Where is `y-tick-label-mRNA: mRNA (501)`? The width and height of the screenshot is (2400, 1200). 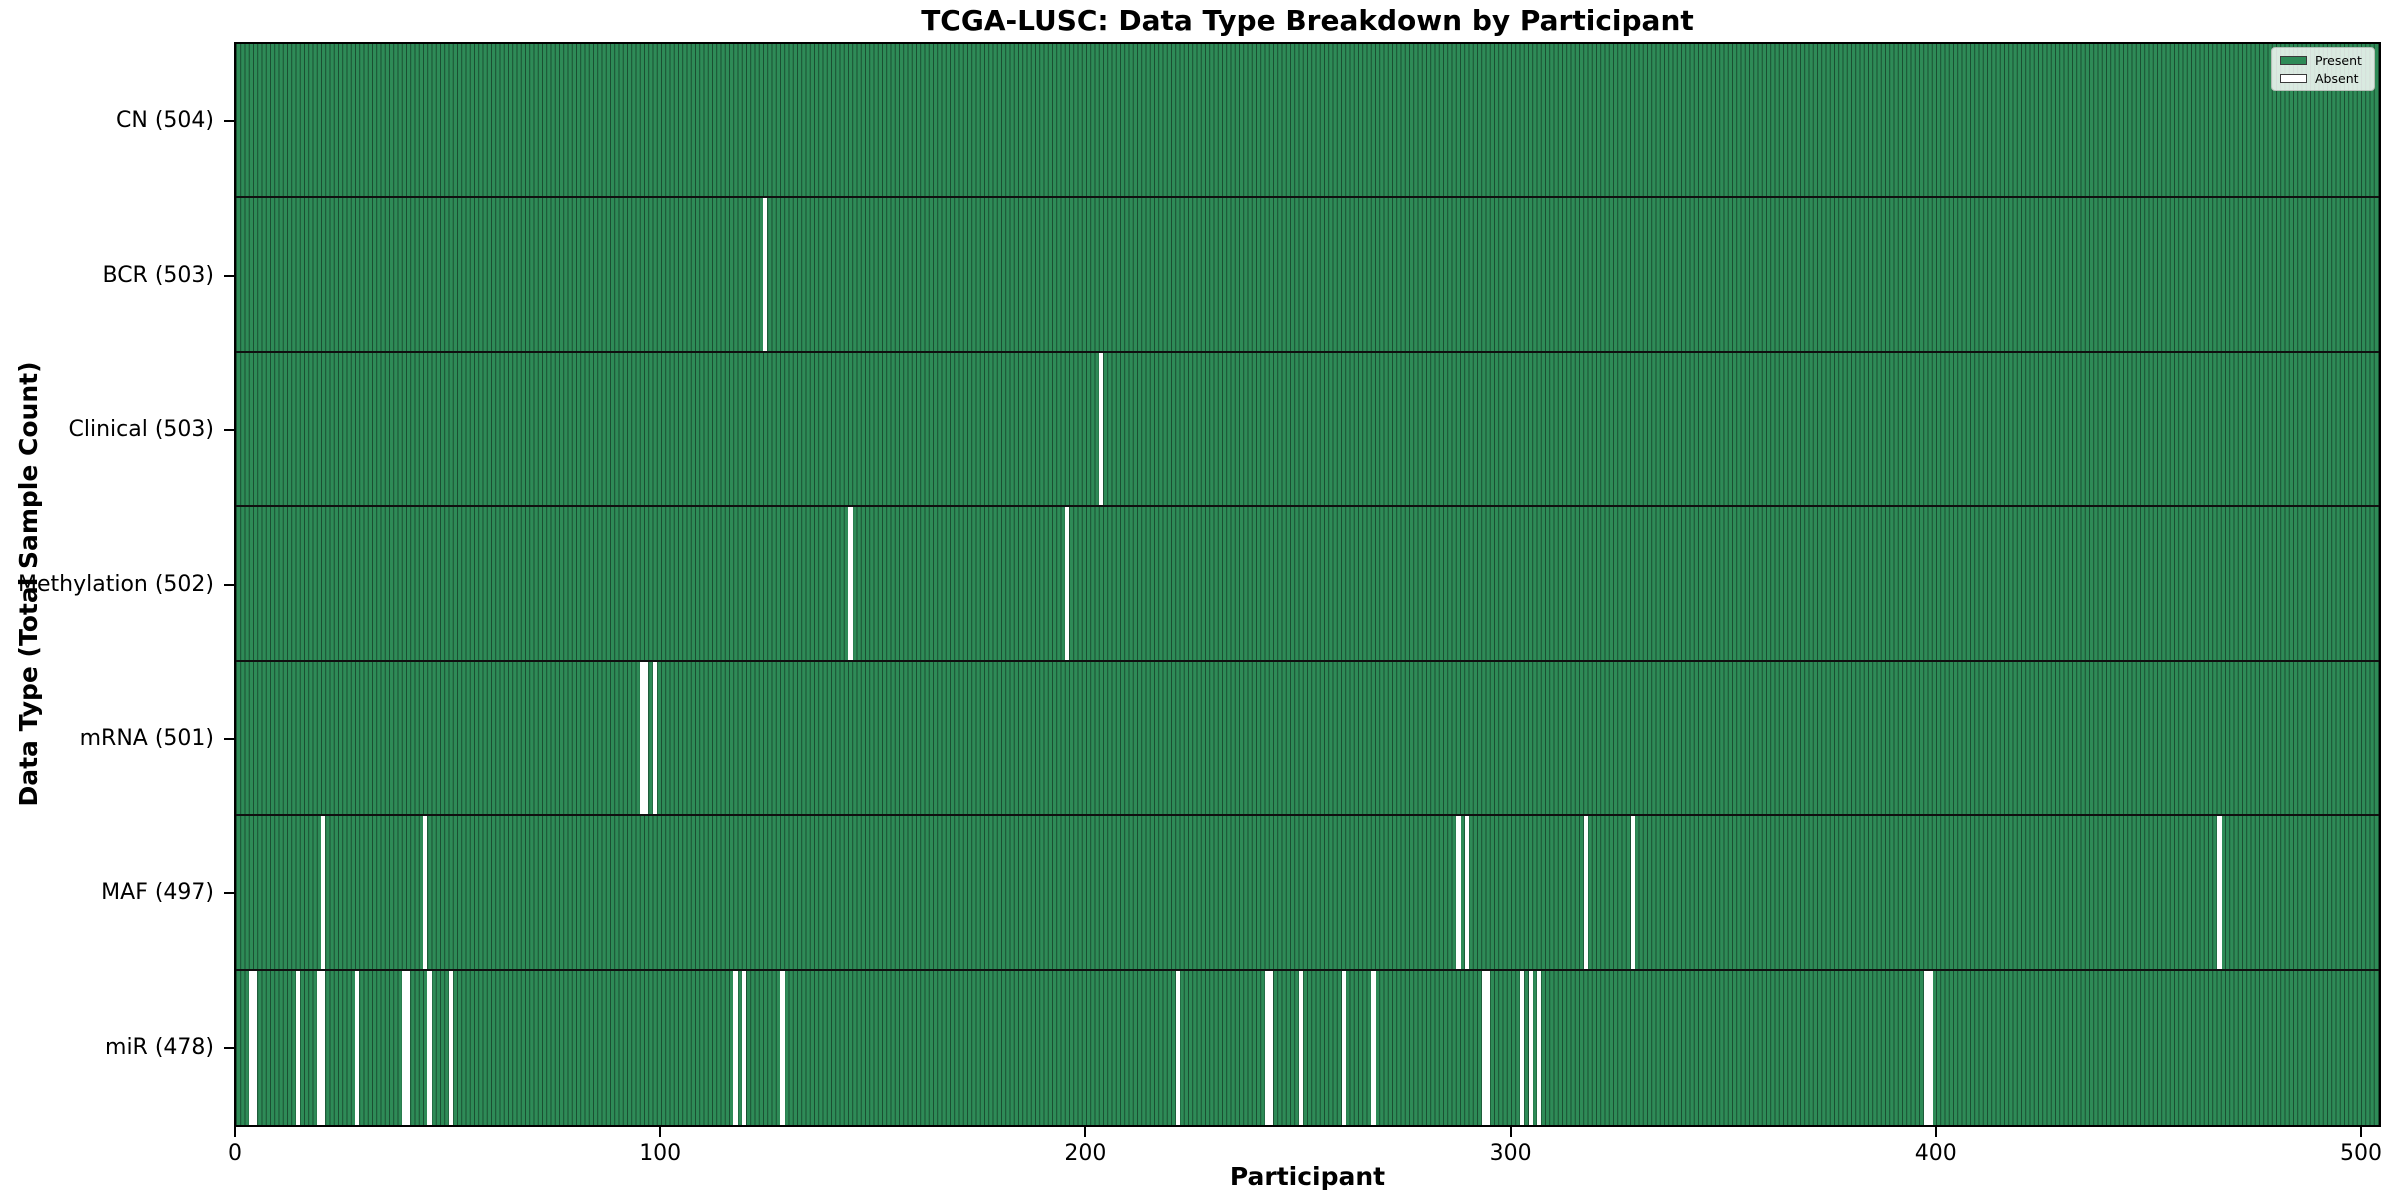
y-tick-label-mRNA: mRNA (501) is located at coordinates (146, 738).